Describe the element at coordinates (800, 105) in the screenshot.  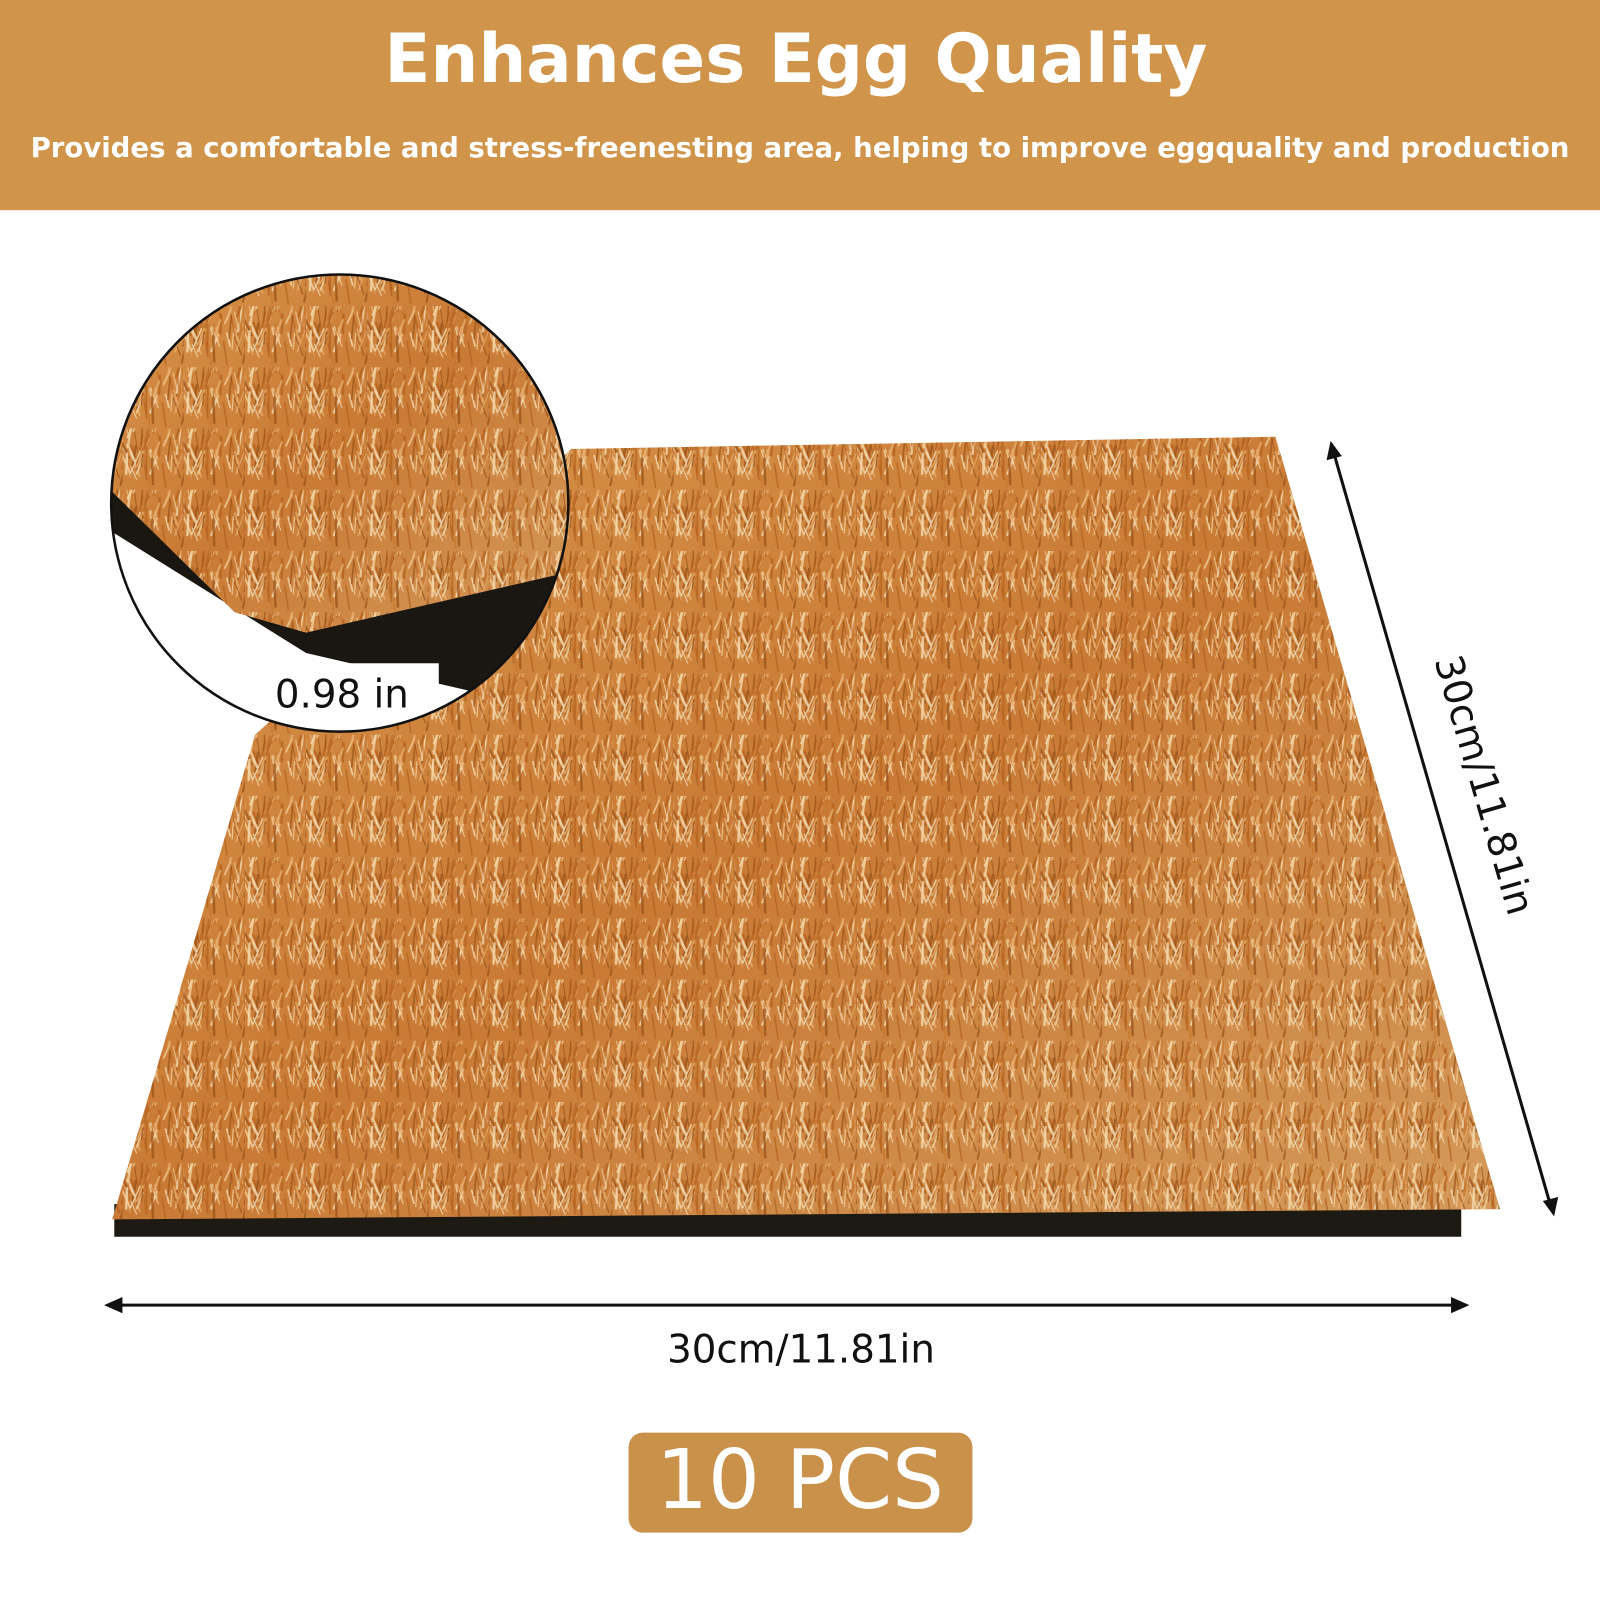
I see `header-band` at that location.